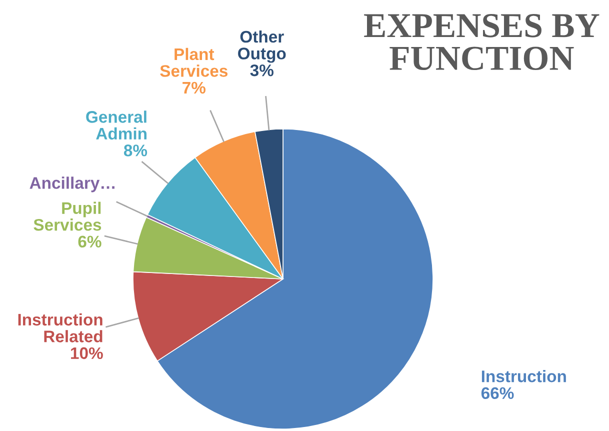 This screenshot has width=609, height=431. I want to click on data-label: 10%, so click(87, 353).